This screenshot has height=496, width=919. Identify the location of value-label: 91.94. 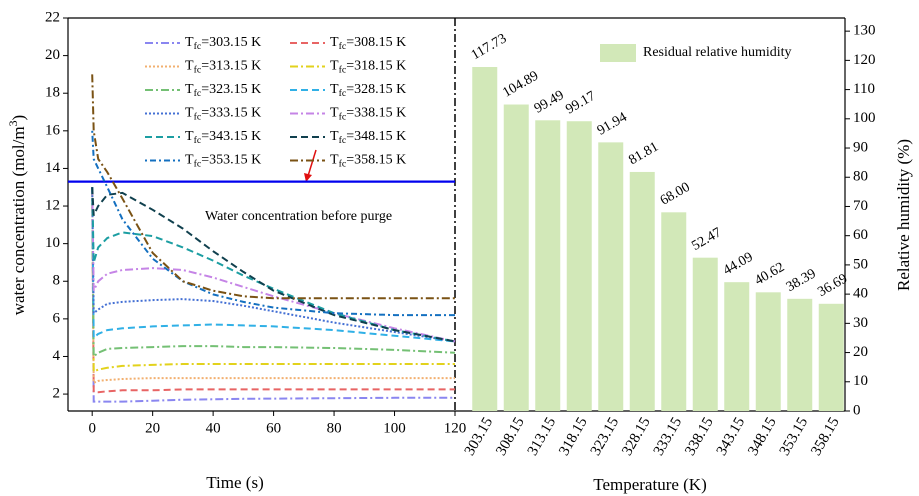
(612, 124).